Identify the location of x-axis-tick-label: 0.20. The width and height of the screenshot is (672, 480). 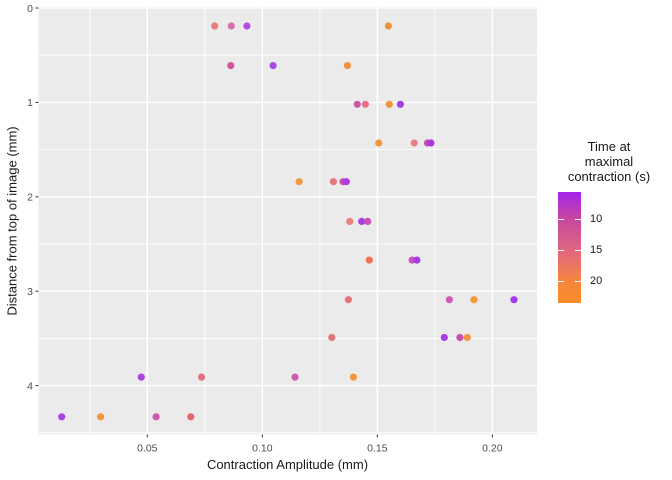
(492, 449).